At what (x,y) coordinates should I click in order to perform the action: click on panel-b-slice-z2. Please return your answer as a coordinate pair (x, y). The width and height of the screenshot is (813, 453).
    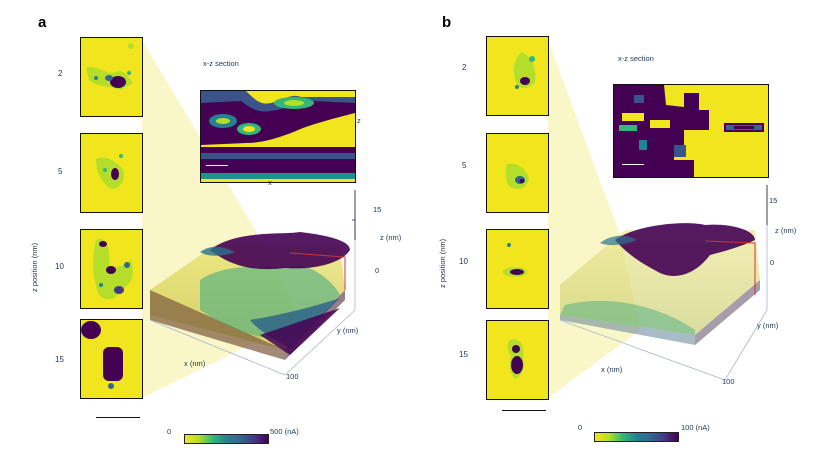
    Looking at the image, I should click on (517, 76).